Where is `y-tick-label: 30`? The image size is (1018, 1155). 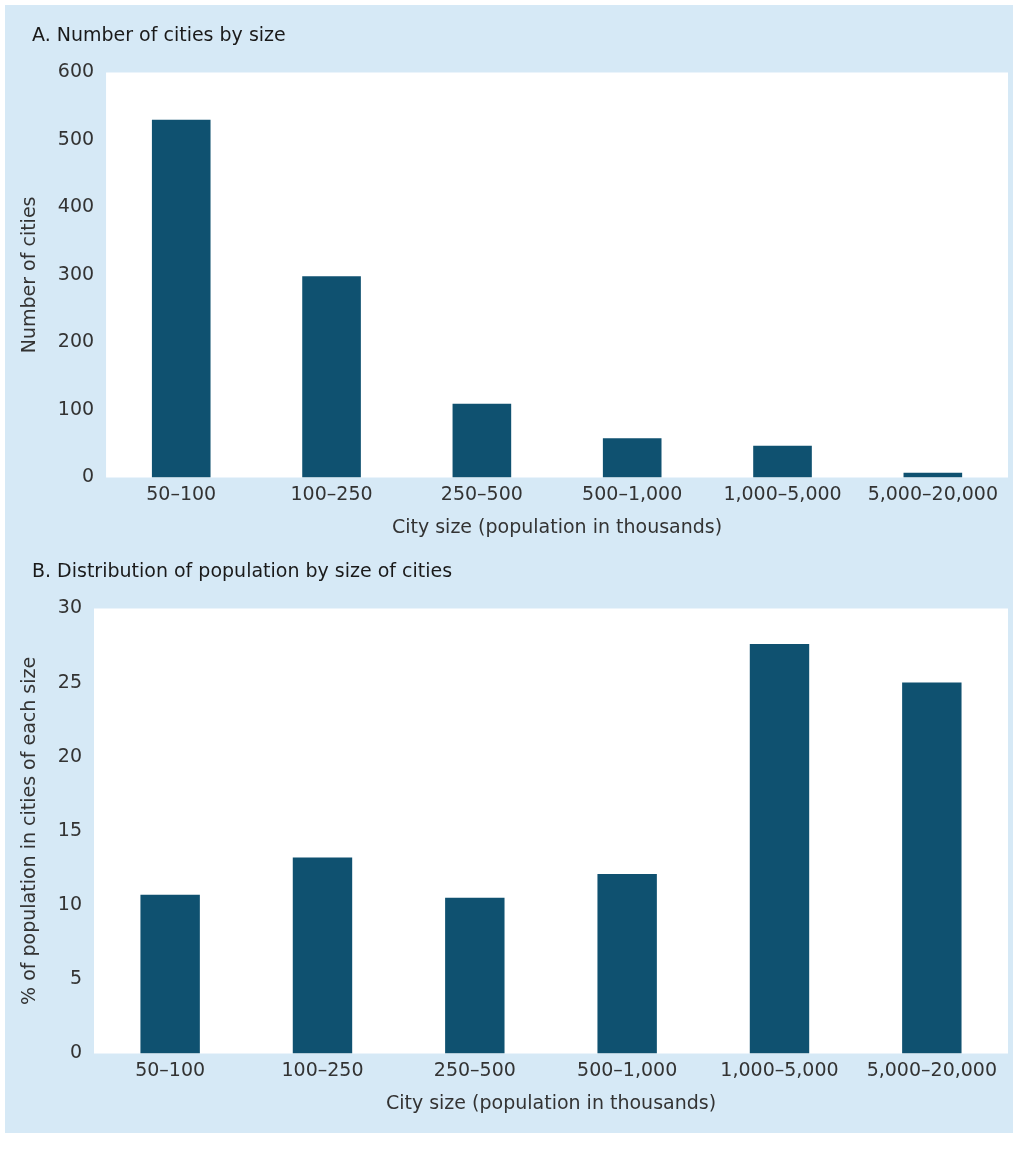
y-tick-label: 30 is located at coordinates (69, 606).